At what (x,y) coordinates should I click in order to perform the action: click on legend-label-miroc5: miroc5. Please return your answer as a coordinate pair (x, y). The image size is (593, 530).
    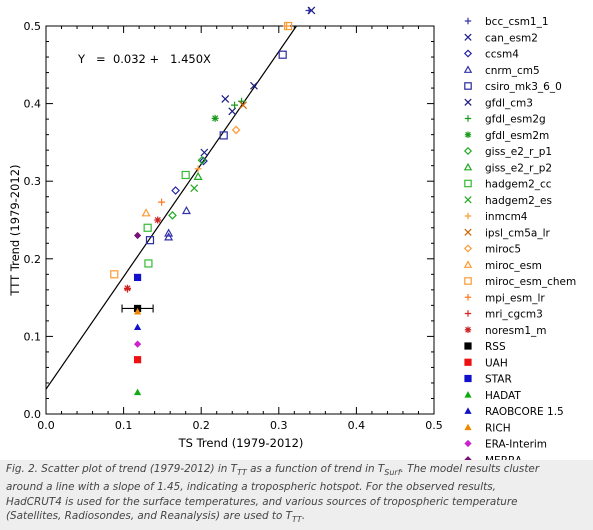
    Looking at the image, I should click on (503, 250).